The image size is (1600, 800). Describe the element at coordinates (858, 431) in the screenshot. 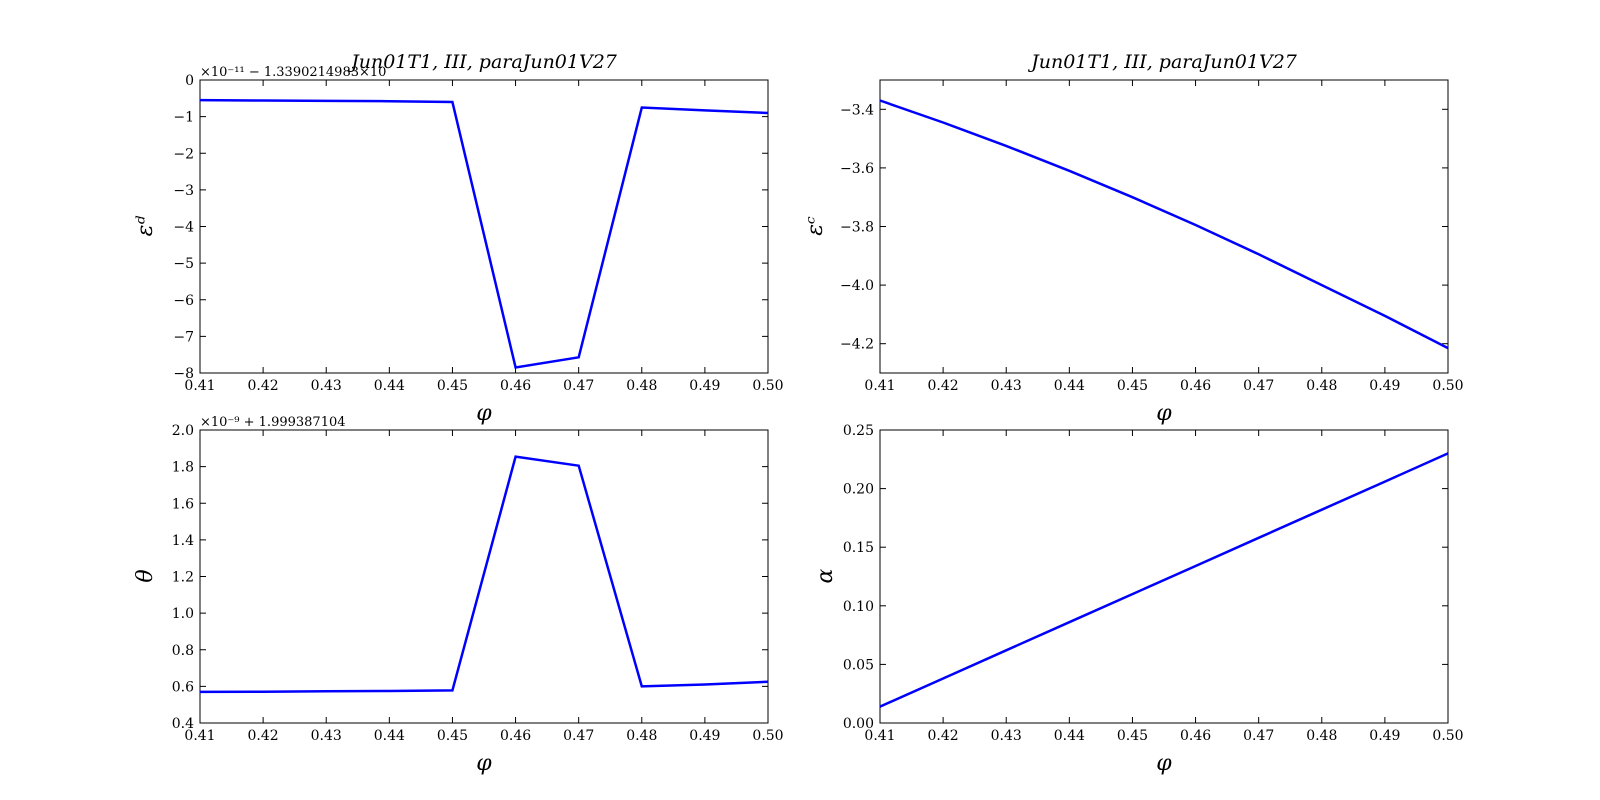

I see `y-tick-label: 0.25` at that location.